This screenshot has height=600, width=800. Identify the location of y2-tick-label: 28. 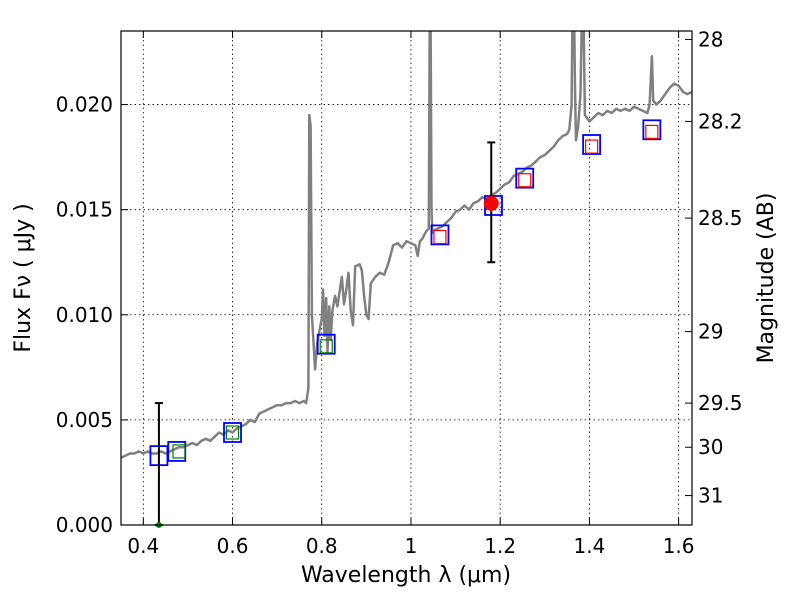
(710, 39).